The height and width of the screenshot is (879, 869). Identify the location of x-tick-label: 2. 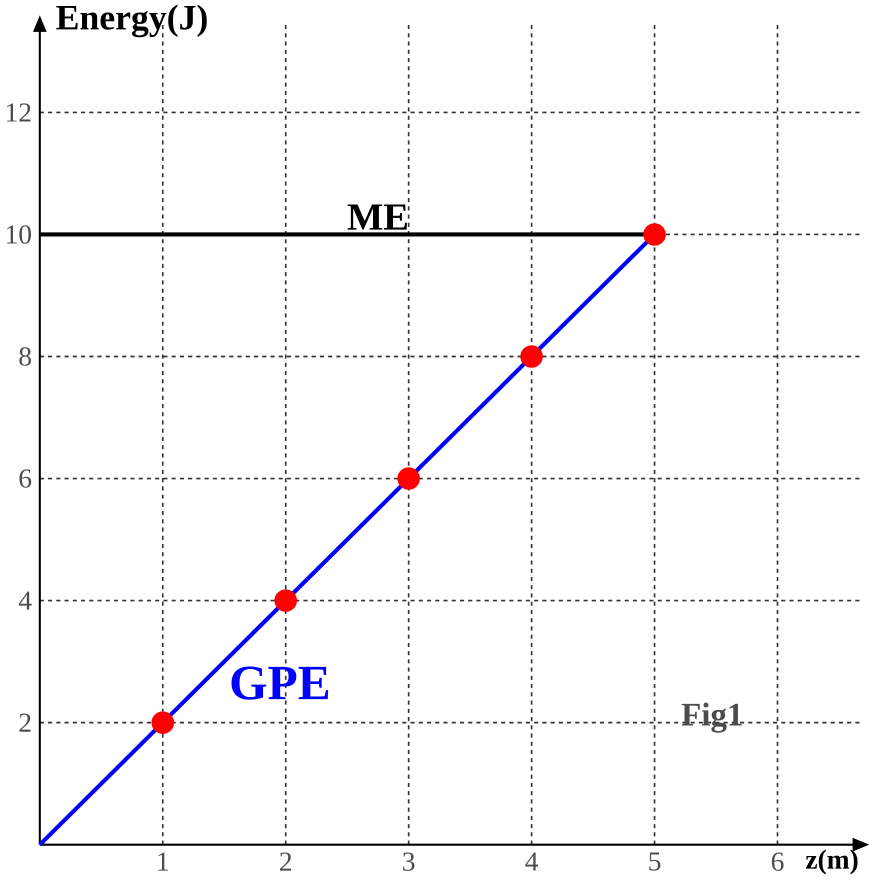
(286, 861).